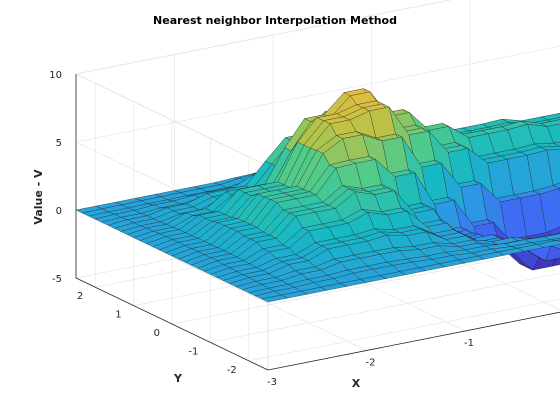 Image resolution: width=560 pixels, height=420 pixels. I want to click on y-tick-label: 1, so click(118, 315).